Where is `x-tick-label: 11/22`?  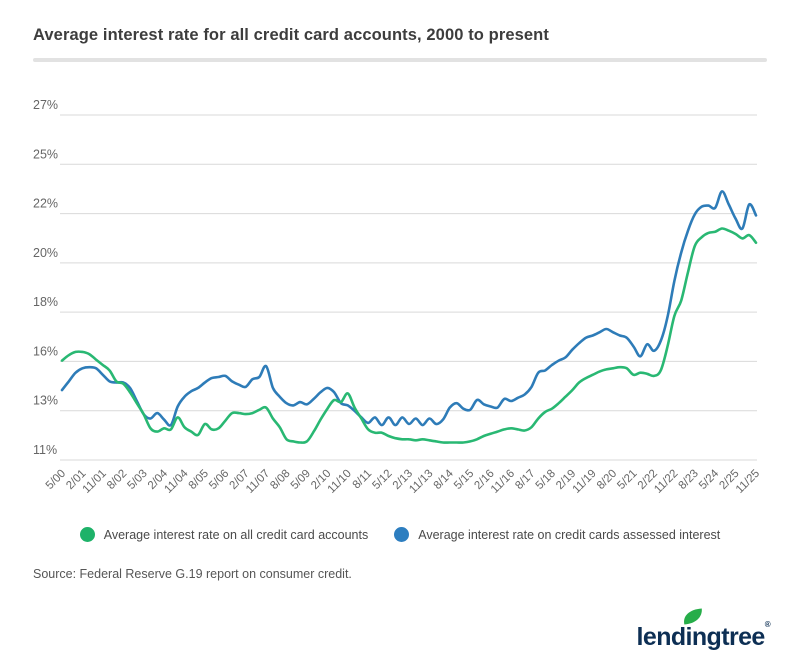
x-tick-label: 11/22 is located at coordinates (666, 482).